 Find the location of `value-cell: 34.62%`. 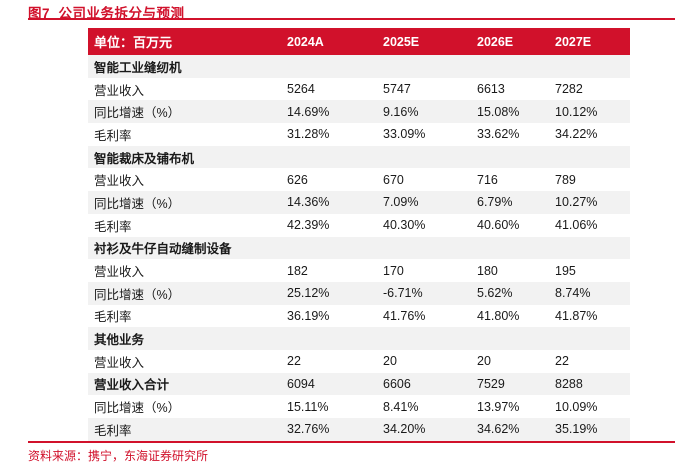

value-cell: 34.62% is located at coordinates (516, 429).